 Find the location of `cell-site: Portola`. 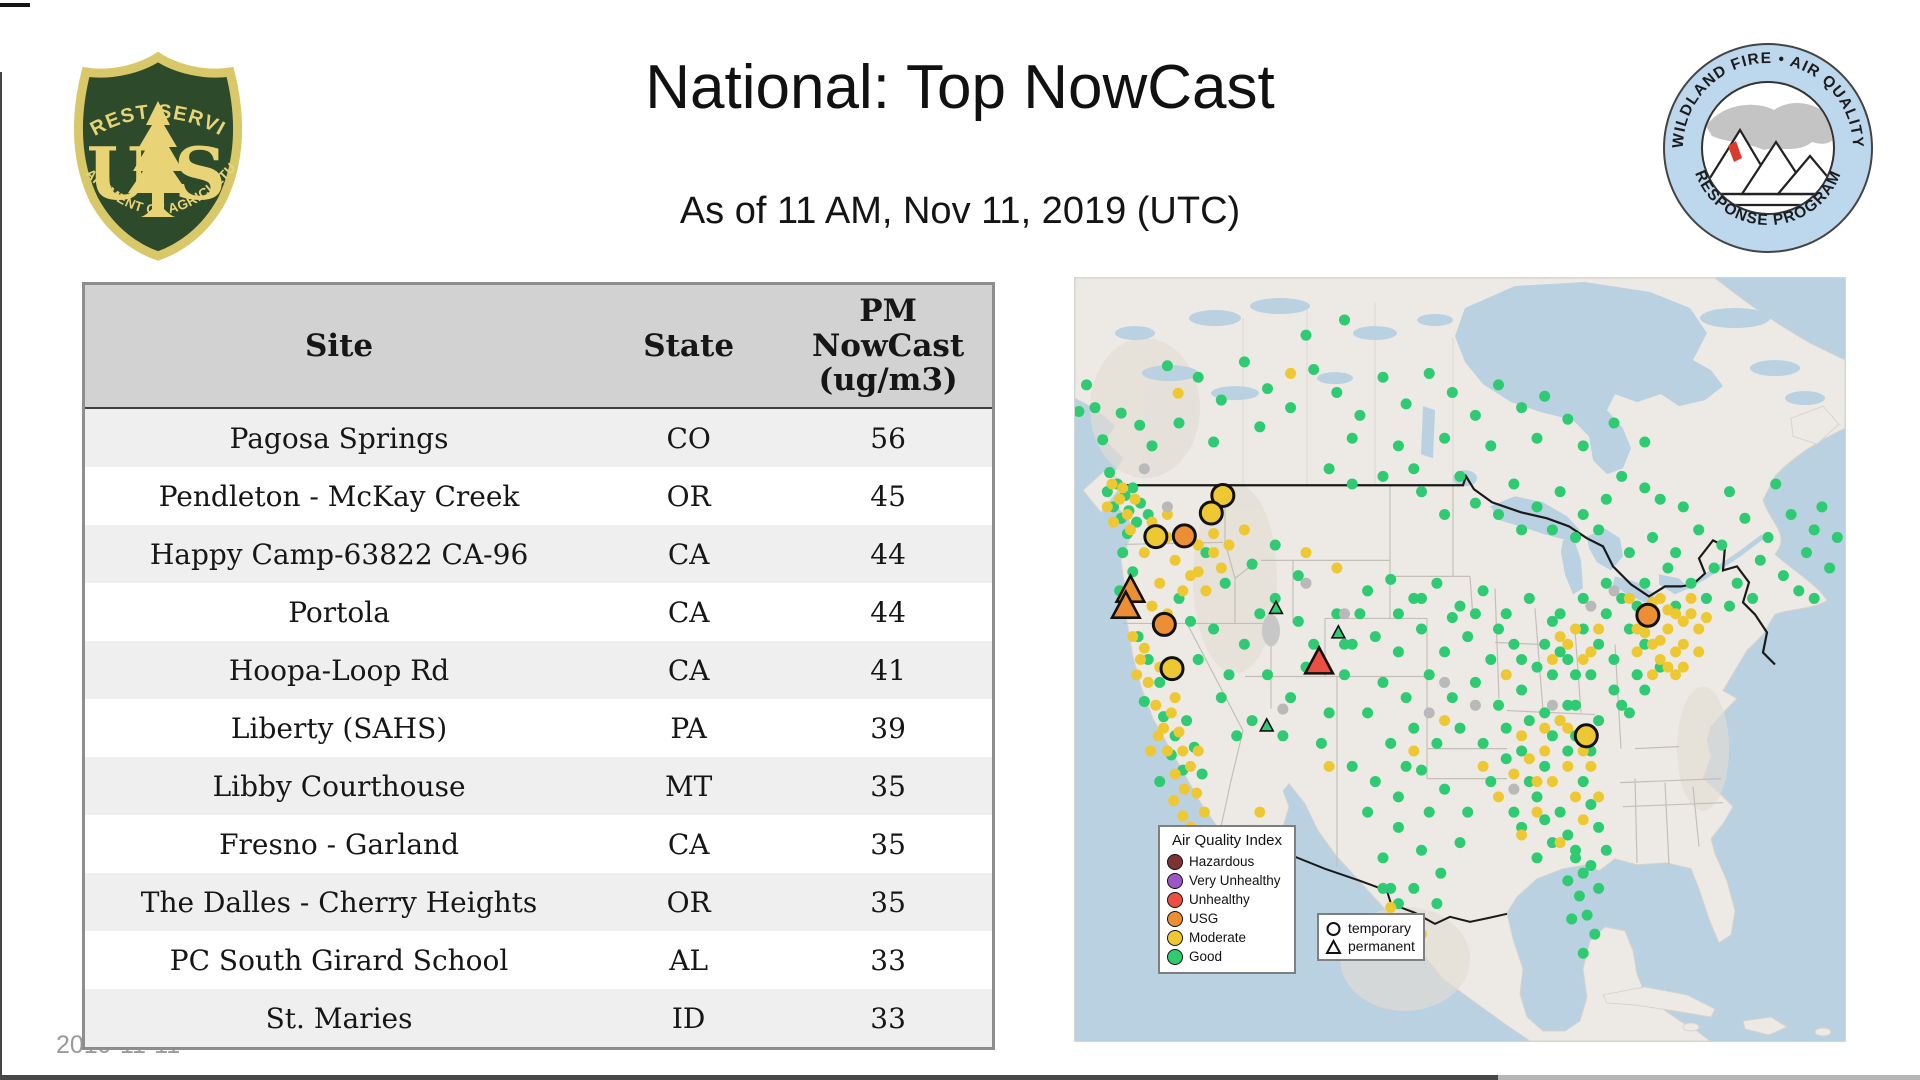

cell-site: Portola is located at coordinates (338, 612).